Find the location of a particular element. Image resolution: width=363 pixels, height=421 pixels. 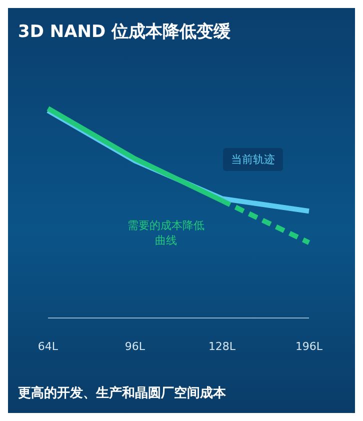

text: 需要的成本降低曲线 is located at coordinates (166, 233).